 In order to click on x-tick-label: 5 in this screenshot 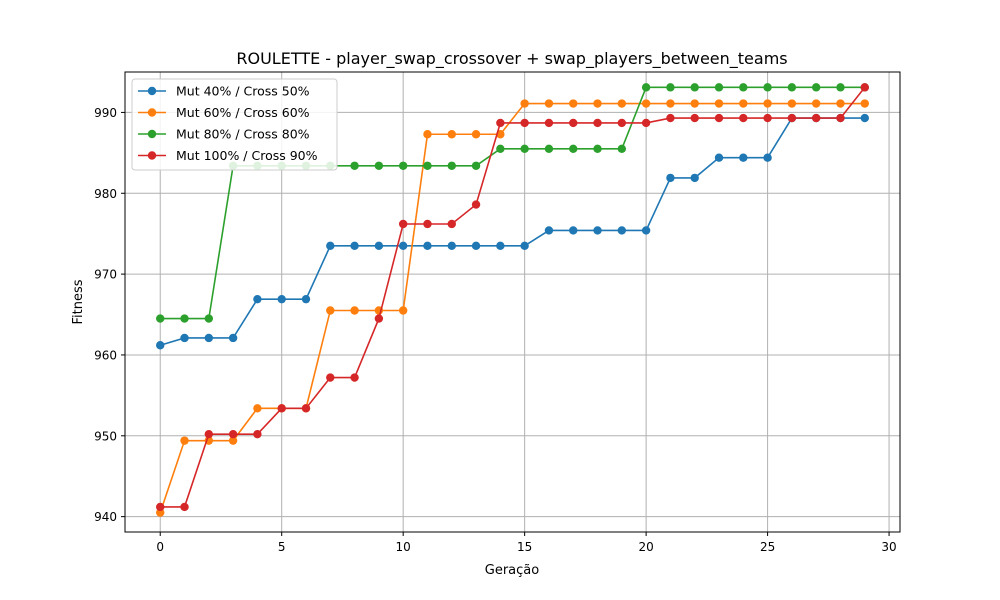, I will do `click(282, 547)`.